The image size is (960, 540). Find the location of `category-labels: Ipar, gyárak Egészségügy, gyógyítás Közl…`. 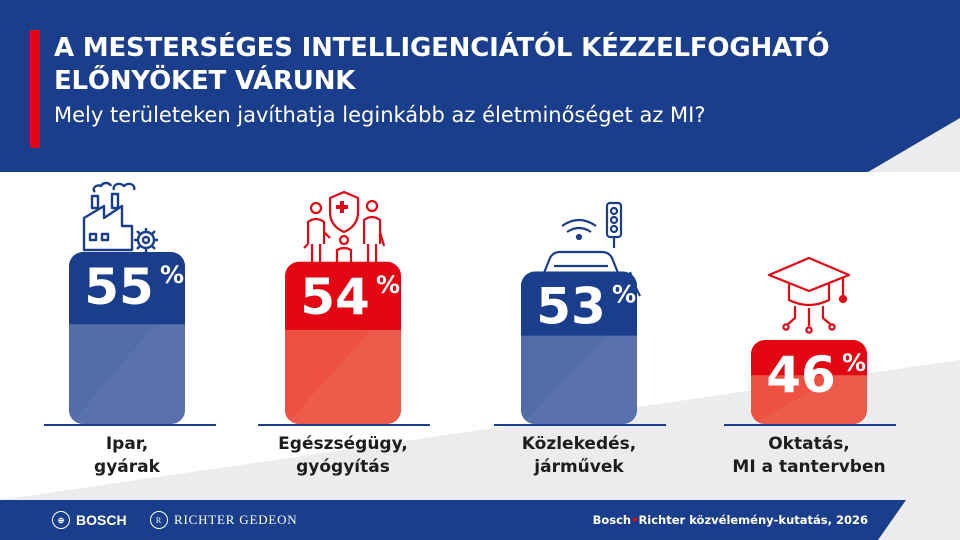

category-labels: Ipar, gyárak Egészségügy, gyógyítás Közl… is located at coordinates (490, 455).